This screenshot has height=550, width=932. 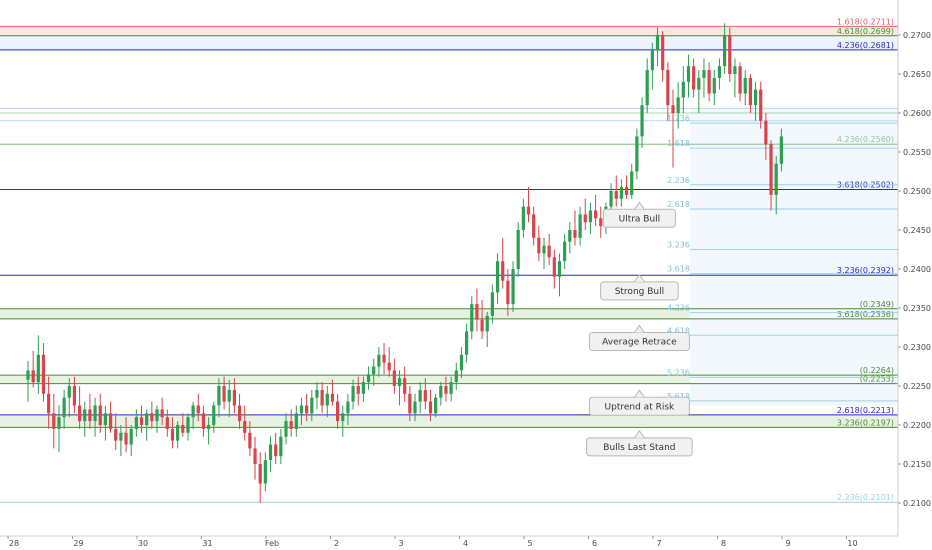 I want to click on callout-text-1: Strong Bull, so click(x=639, y=292).